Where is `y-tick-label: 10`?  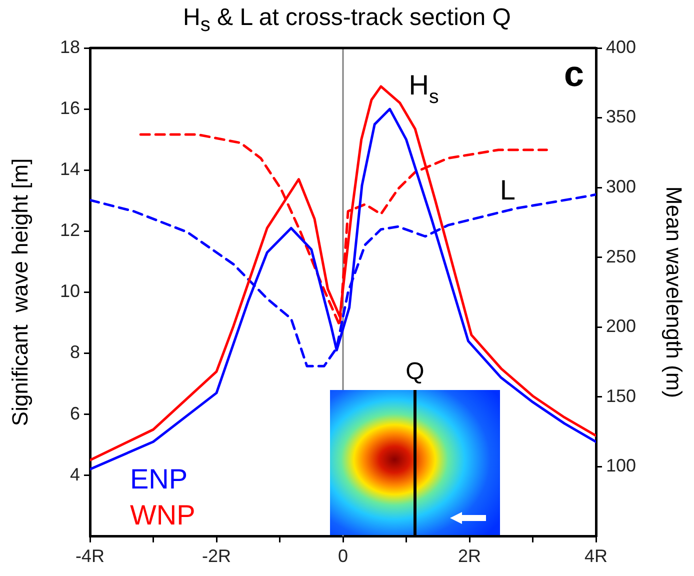
y-tick-label: 10 is located at coordinates (70, 291).